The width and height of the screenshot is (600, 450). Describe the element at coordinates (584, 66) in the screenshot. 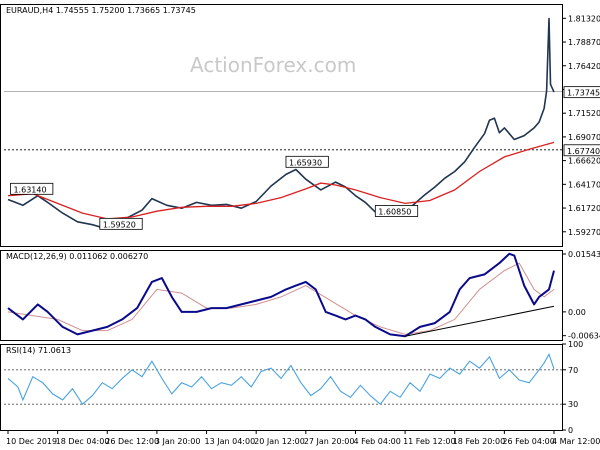

I see `price-axis-tick-label: 1.76420` at that location.